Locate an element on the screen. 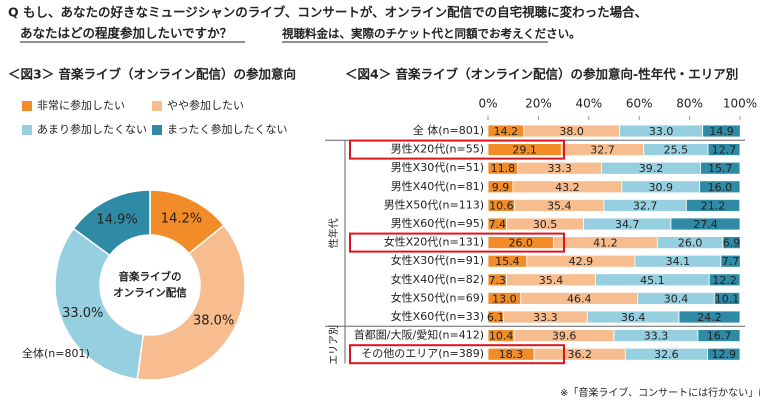 This screenshot has width=760, height=408. category-label: その他のエリア(n=389) is located at coordinates (422, 353).